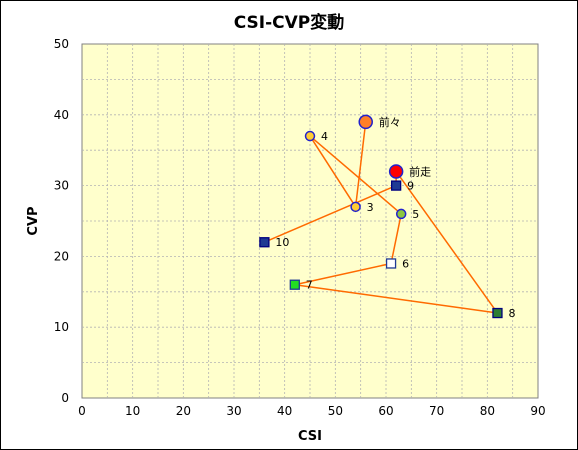 The height and width of the screenshot is (450, 578). What do you see at coordinates (61, 221) in the screenshot?
I see `y-tick-labels: 0 10 20 30 40 50` at bounding box center [61, 221].